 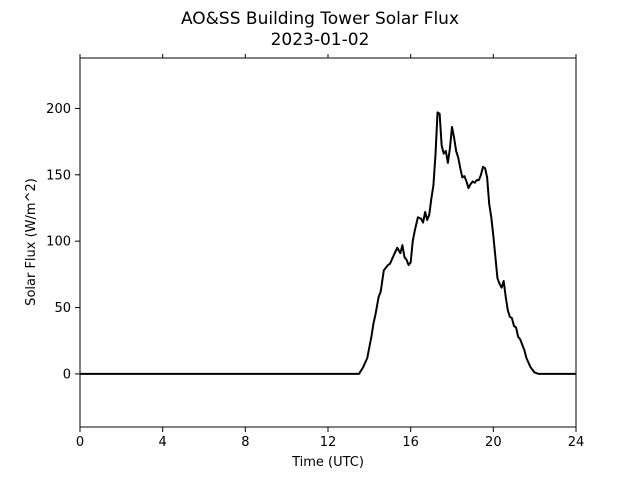 What do you see at coordinates (67, 374) in the screenshot?
I see `y-tick-label: 0` at bounding box center [67, 374].